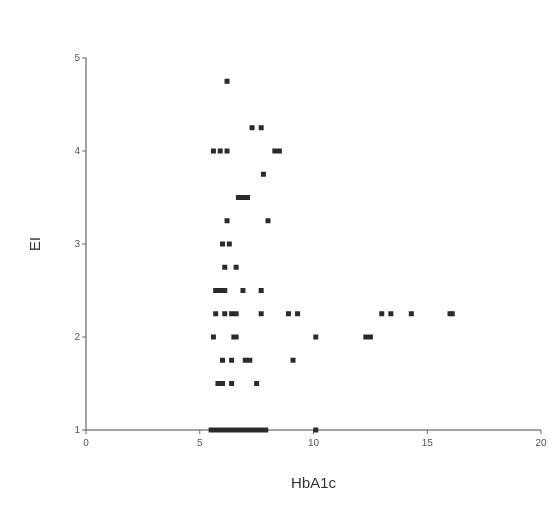  I want to click on x-axis-ticks: 0 5 10 15 20, so click(315, 439).